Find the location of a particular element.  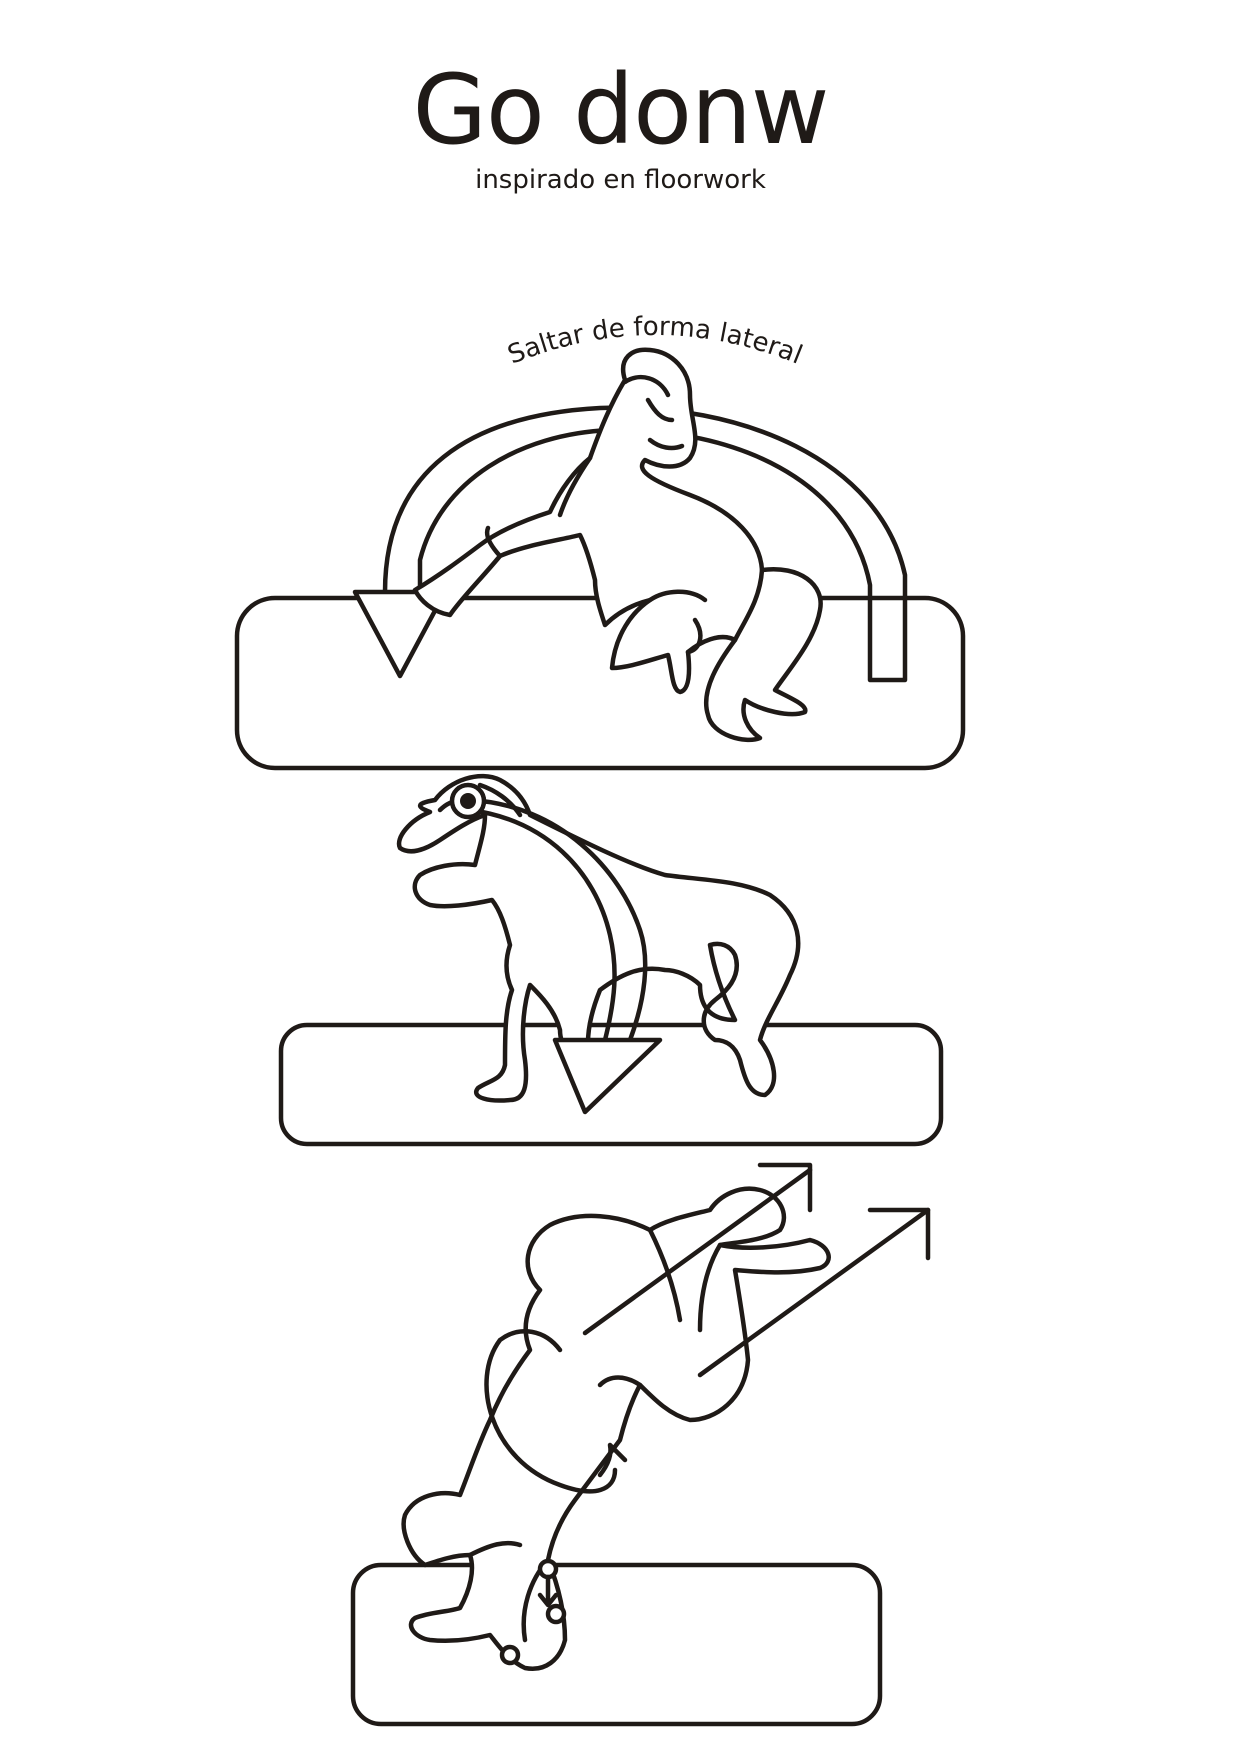

step-2-arrow-head is located at coordinates (607, 1076).